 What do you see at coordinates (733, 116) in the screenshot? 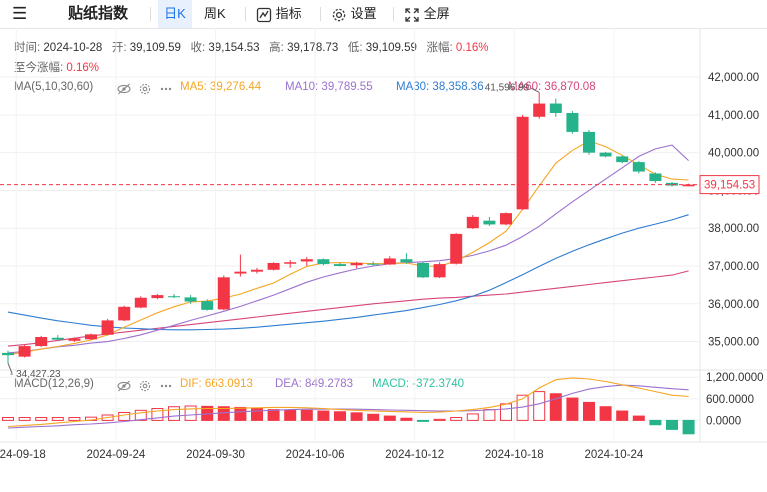
I see `price-tick-label: 41,000.00` at bounding box center [733, 116].